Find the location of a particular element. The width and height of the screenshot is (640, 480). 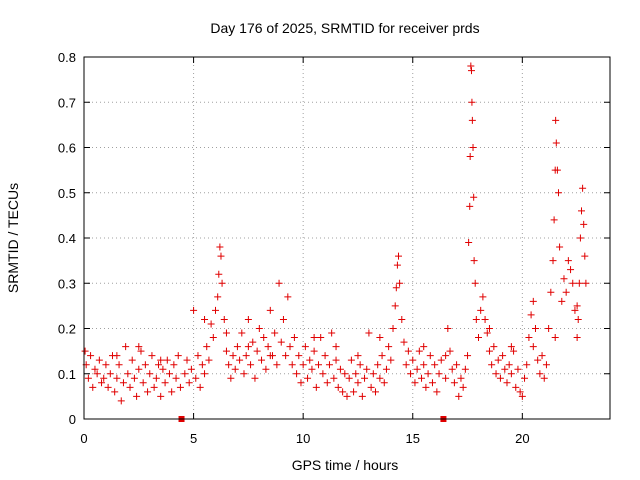

y-tick-label: 0.4 is located at coordinates (67, 238).